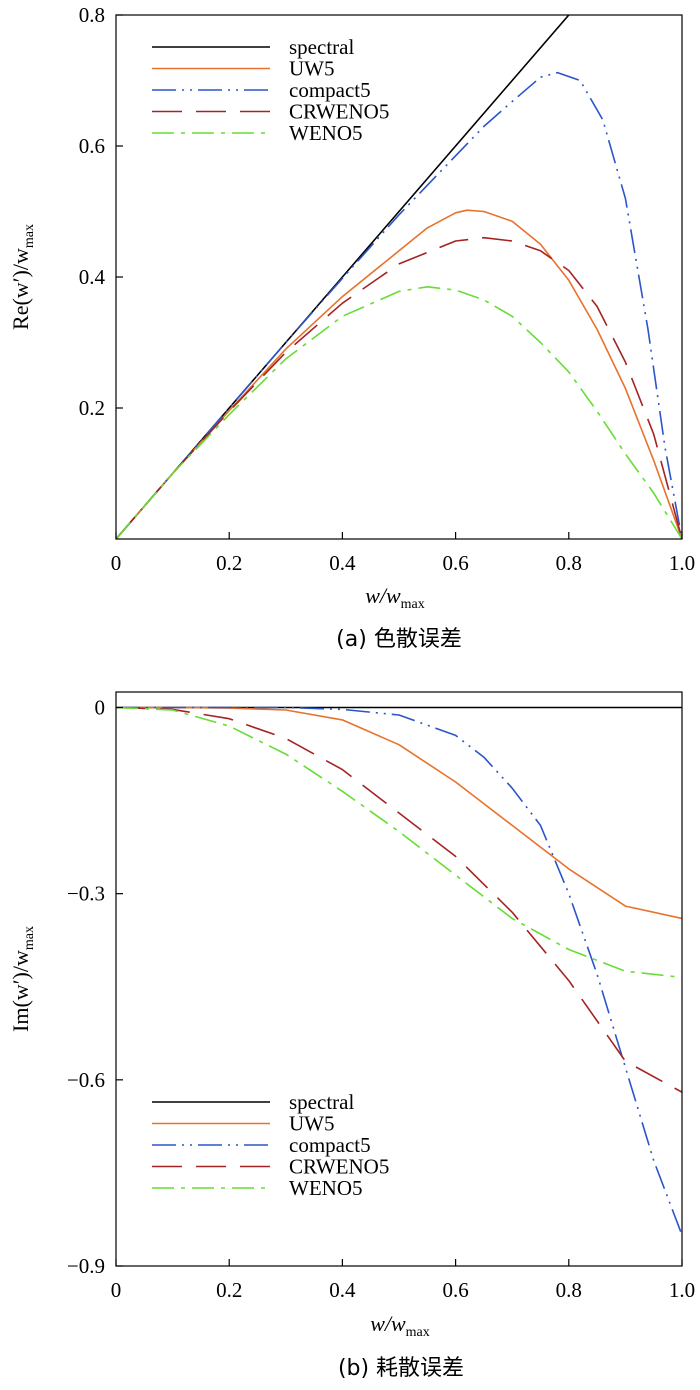 This screenshot has width=700, height=1390. I want to click on panel-b-legend-label-weno5: WENO5, so click(325, 1188).